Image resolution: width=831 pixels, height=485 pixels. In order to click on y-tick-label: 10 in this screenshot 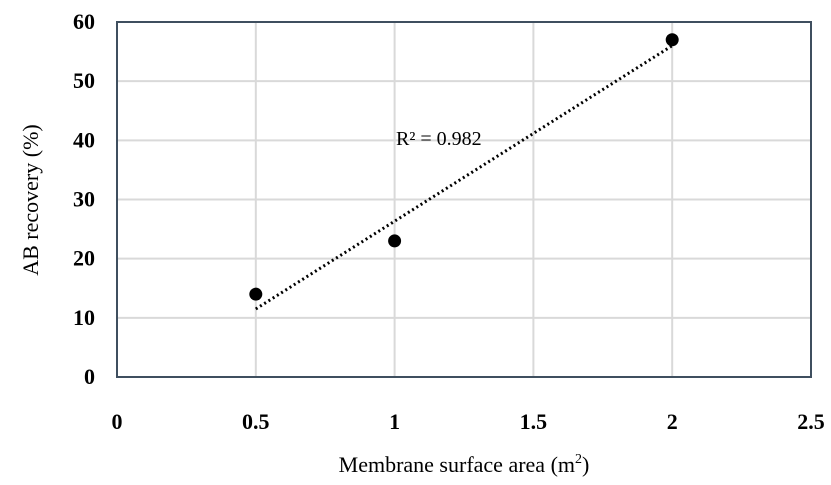, I will do `click(84, 317)`.